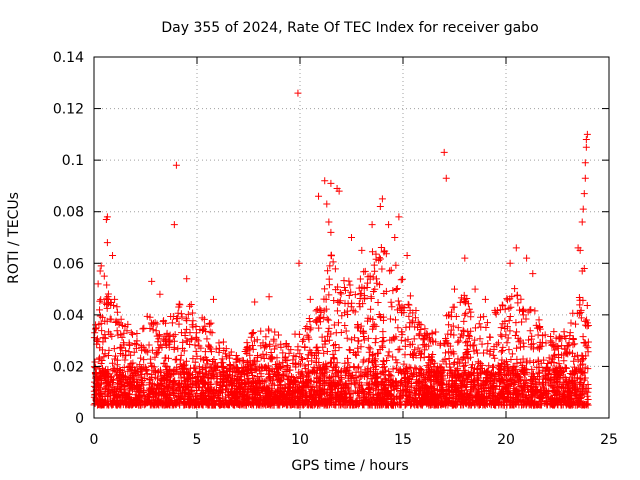 The image size is (640, 480). I want to click on x-axis-title: GPS time / hours, so click(349, 466).